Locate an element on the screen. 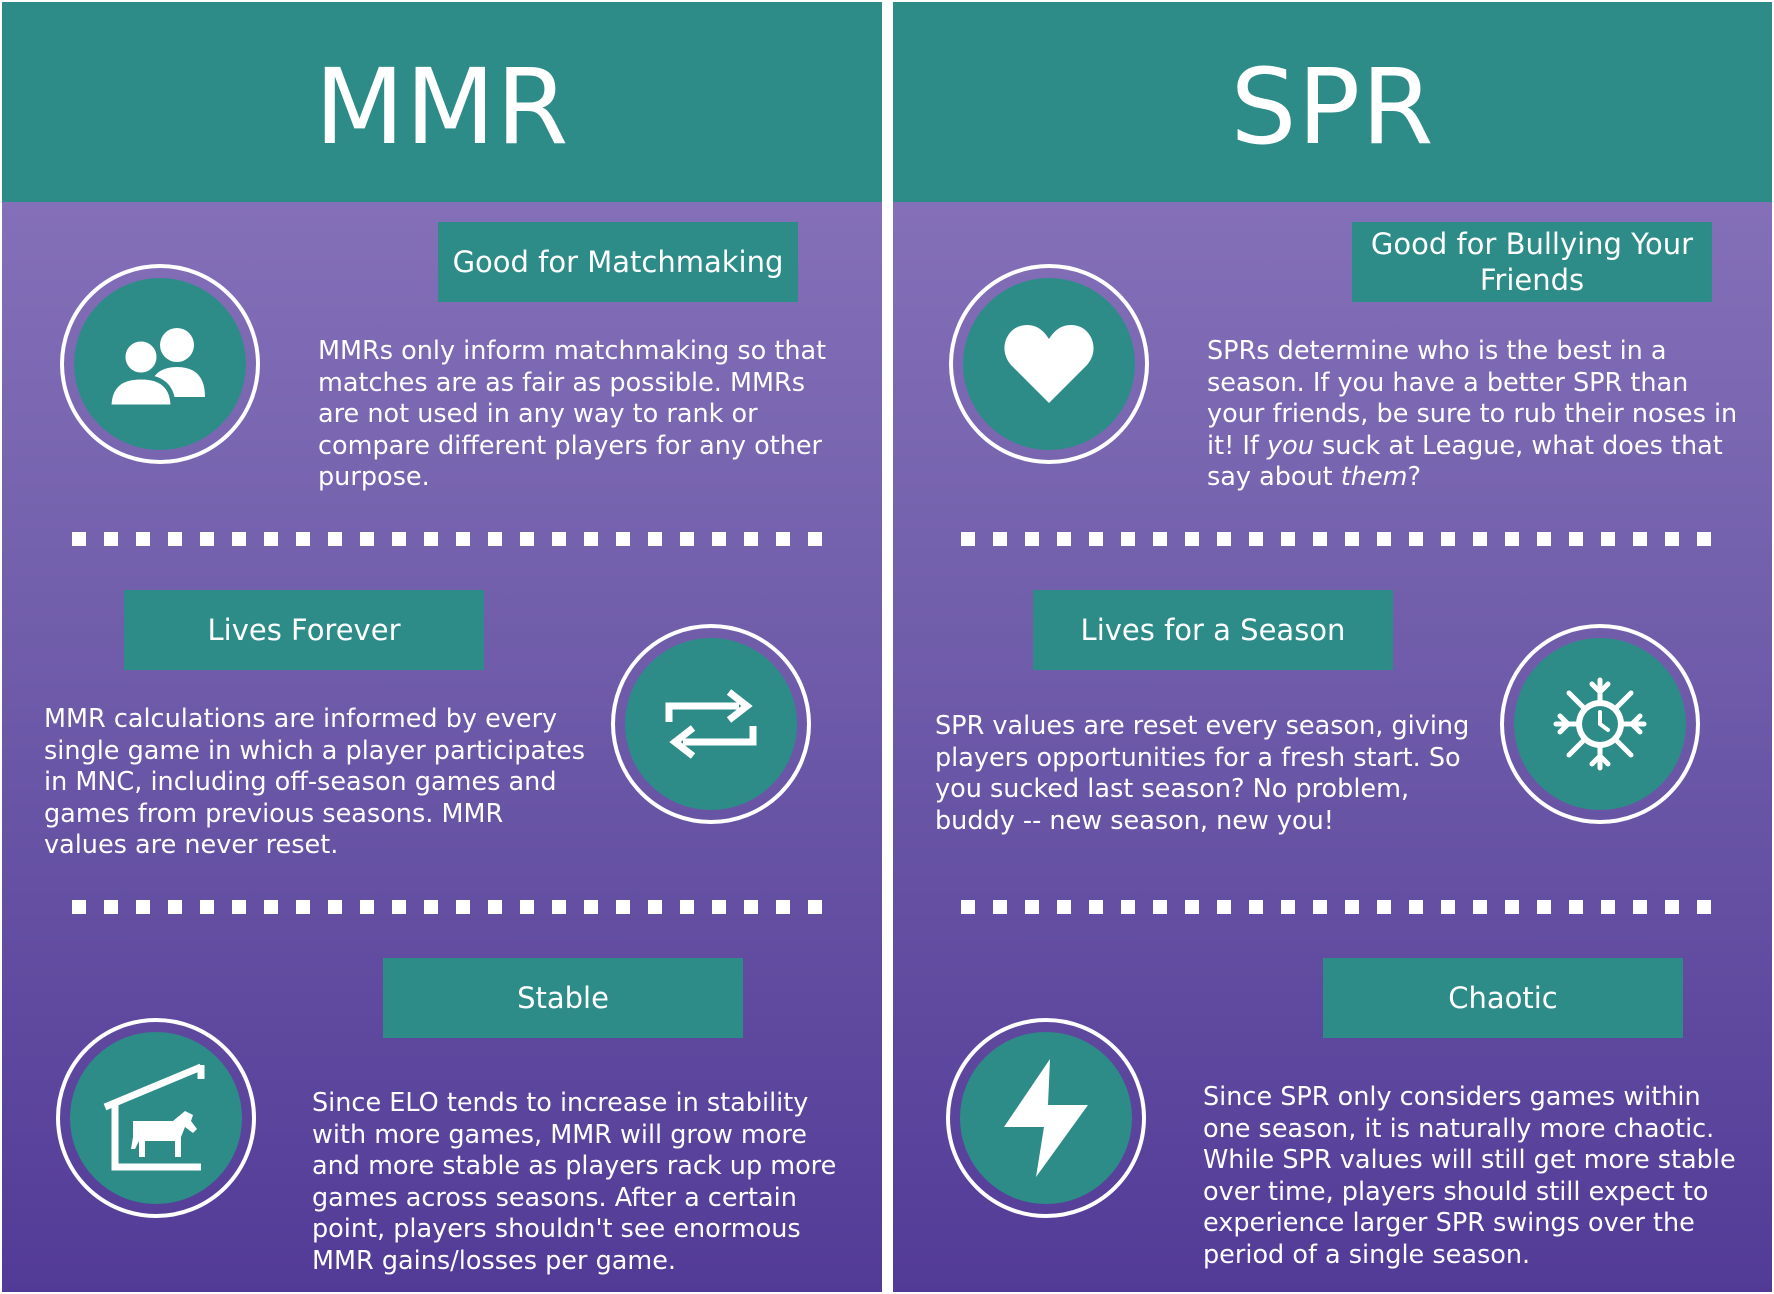 The height and width of the screenshot is (1294, 1774). label-lives-for-a-season: Lives for a Season is located at coordinates (1213, 630).